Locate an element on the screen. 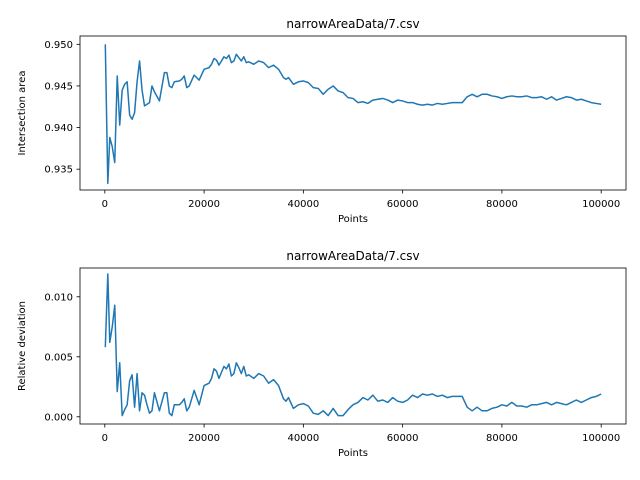 Image resolution: width=640 pixels, height=480 pixels. y-tick-label: 0.940 is located at coordinates (58, 128).